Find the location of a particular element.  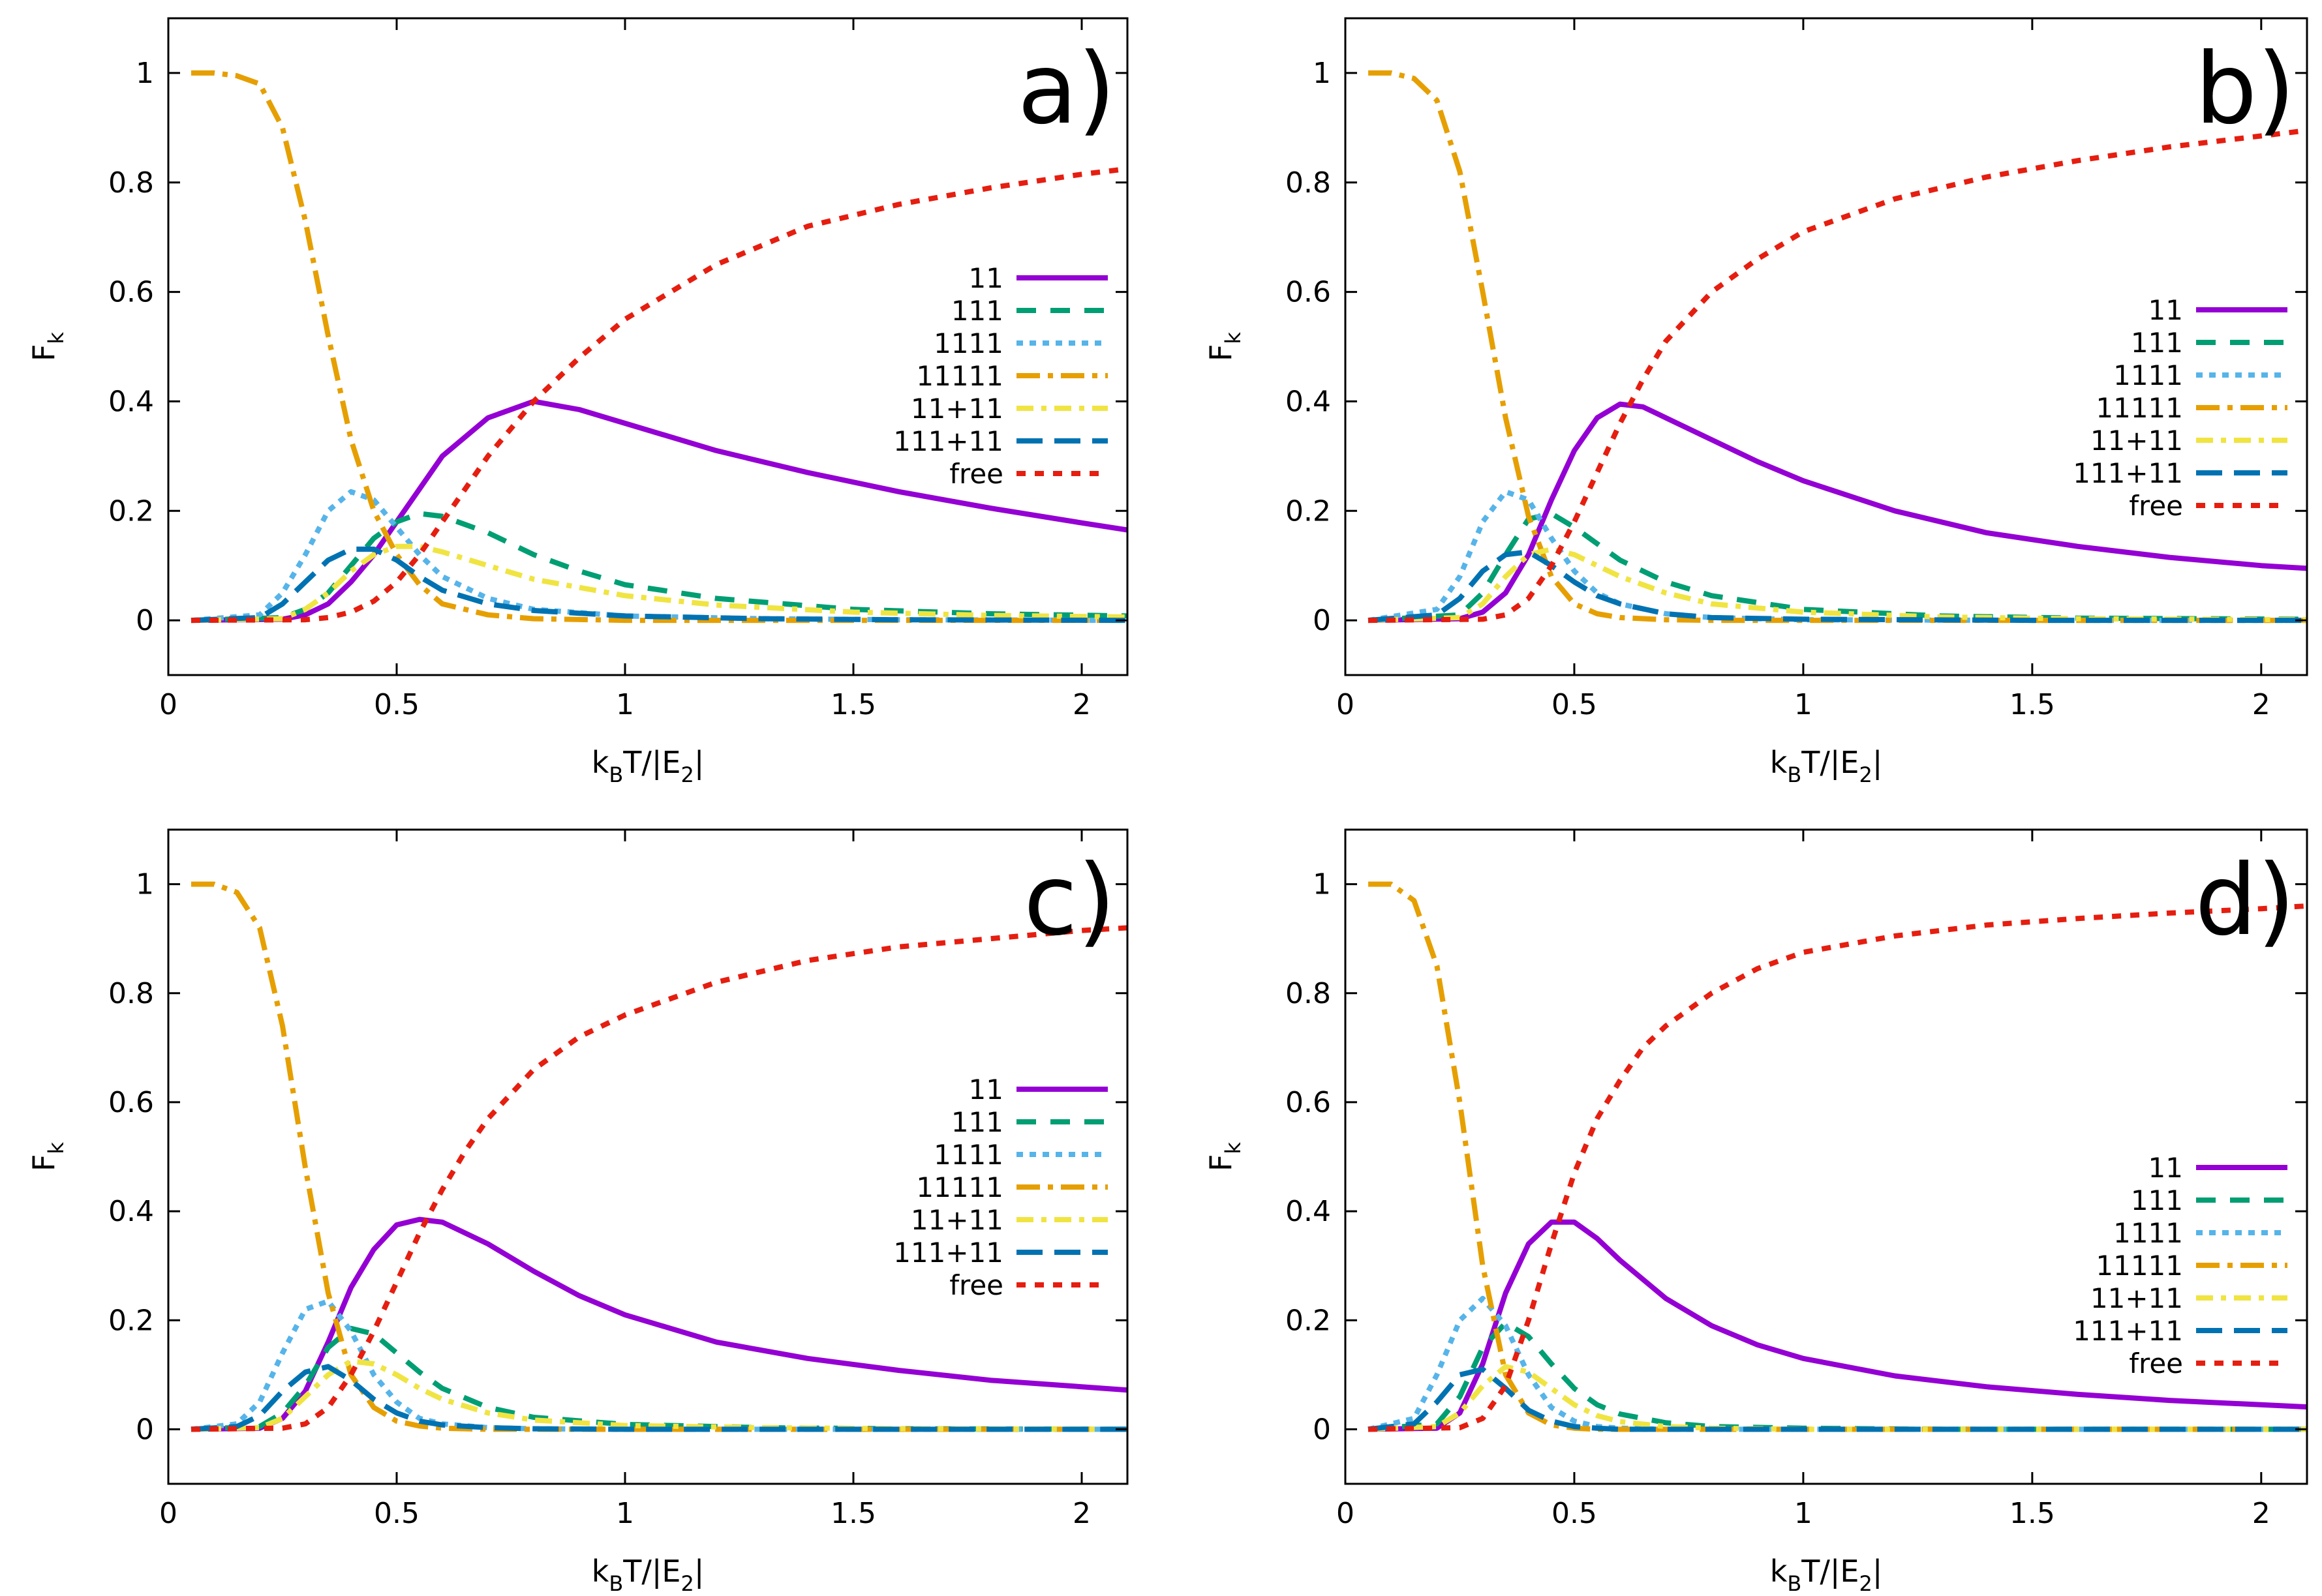

panel-label: d) is located at coordinates (2245, 900).